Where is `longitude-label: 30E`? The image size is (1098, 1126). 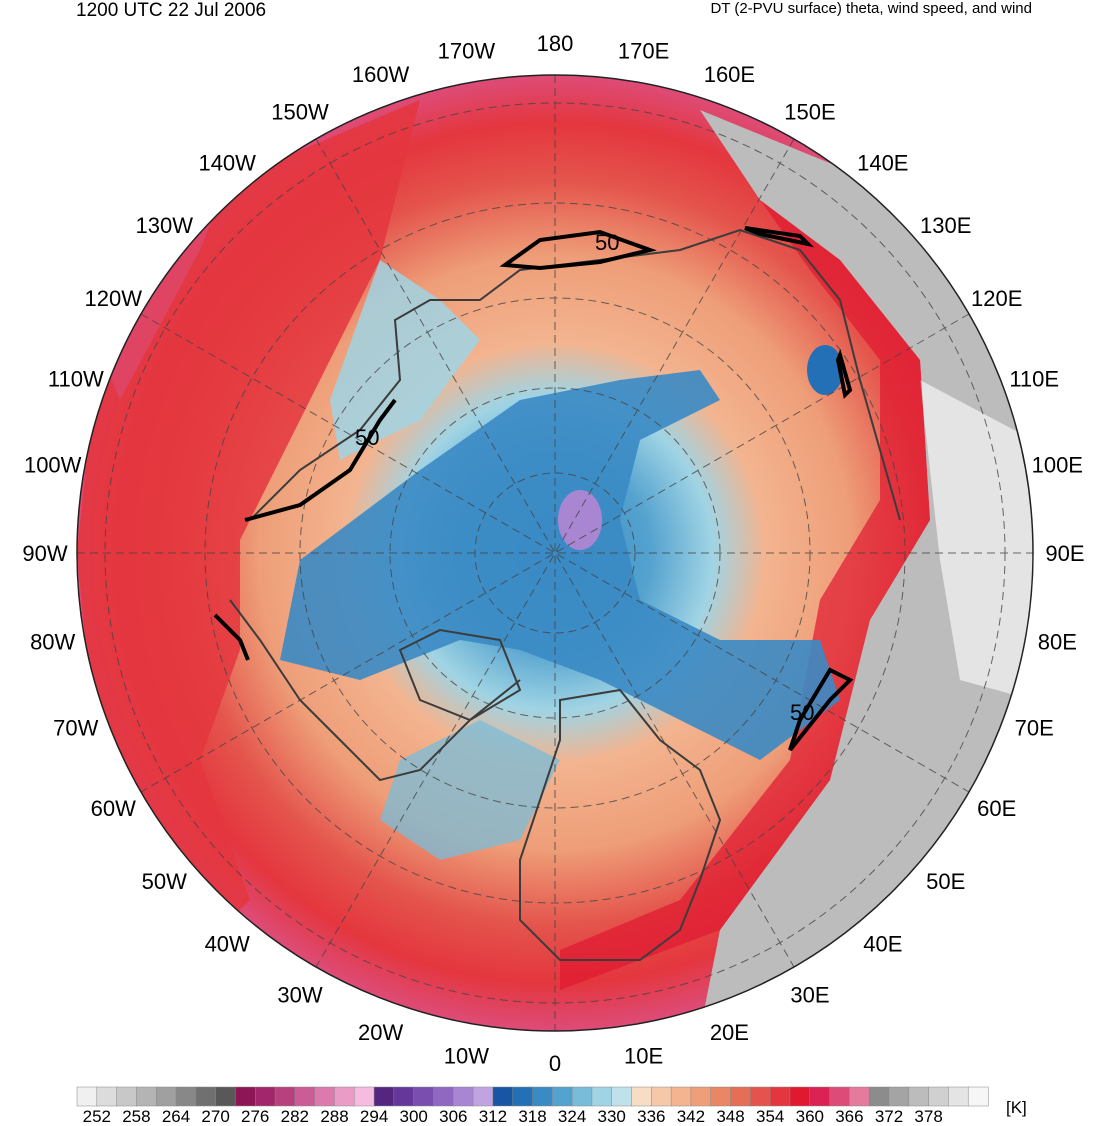 longitude-label: 30E is located at coordinates (809, 995).